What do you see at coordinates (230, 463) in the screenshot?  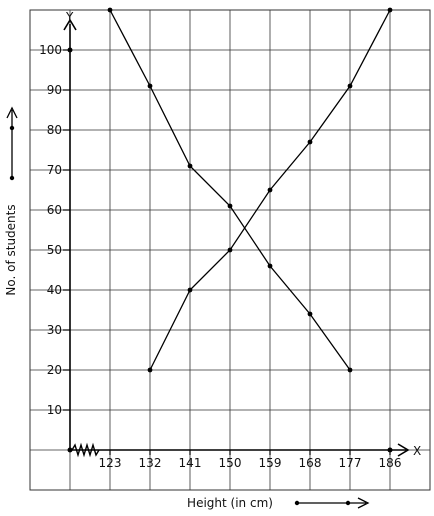 I see `x-tick-label: 150` at bounding box center [230, 463].